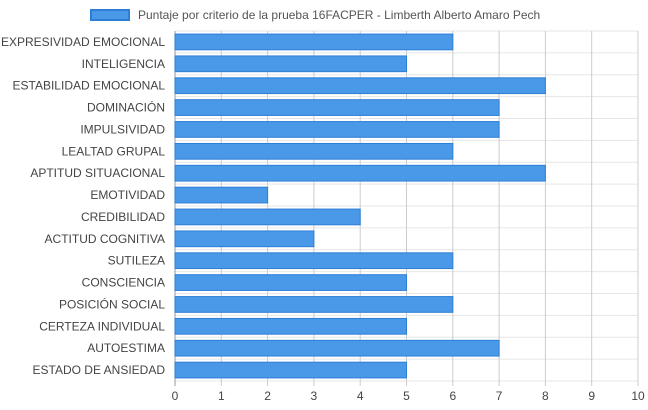 This screenshot has height=410, width=648. What do you see at coordinates (545, 396) in the screenshot?
I see `x-tick-label: 8` at bounding box center [545, 396].